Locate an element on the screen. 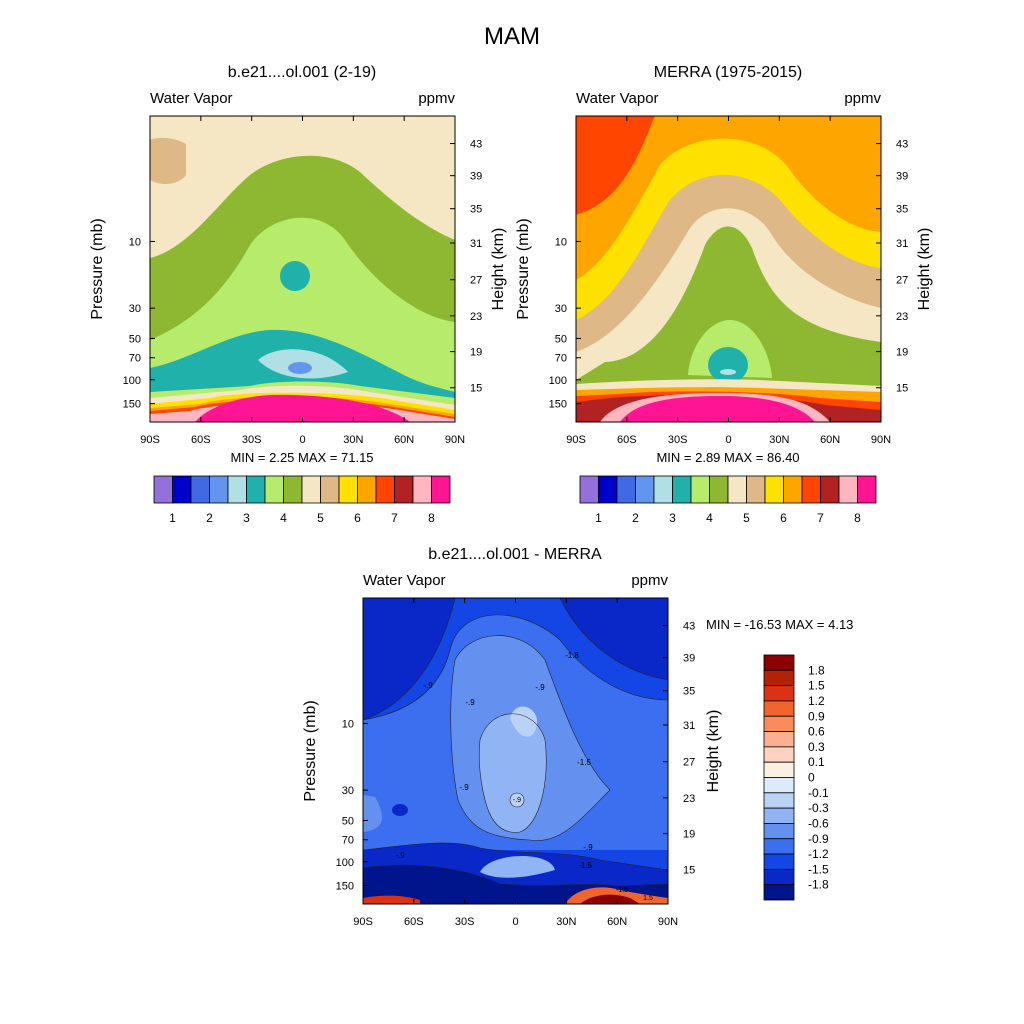 This screenshot has width=1024, height=1024. colorbar-label: 1 is located at coordinates (598, 518).